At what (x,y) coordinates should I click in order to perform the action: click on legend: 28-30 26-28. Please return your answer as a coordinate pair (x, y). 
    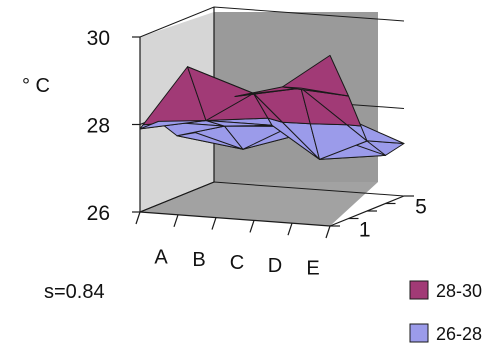
    Looking at the image, I should click on (445, 312).